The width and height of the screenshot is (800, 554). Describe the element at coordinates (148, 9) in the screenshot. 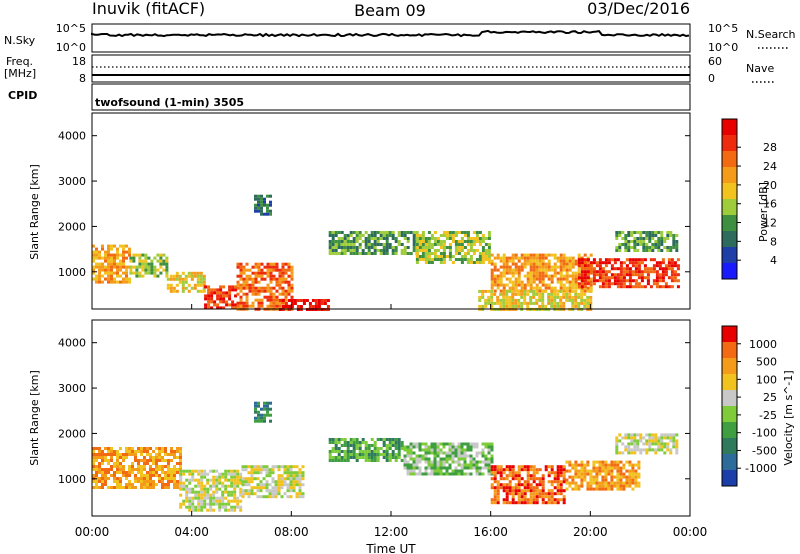

I see `station-title: Inuvik (fitACF)` at that location.